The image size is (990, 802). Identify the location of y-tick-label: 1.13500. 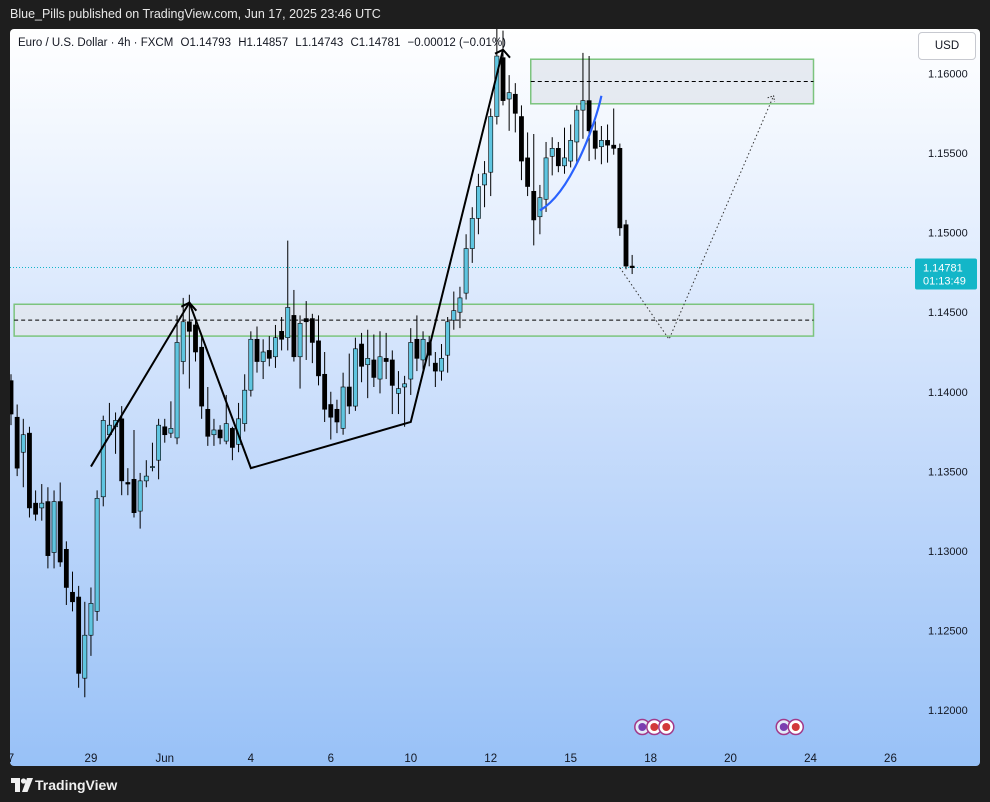
(948, 472).